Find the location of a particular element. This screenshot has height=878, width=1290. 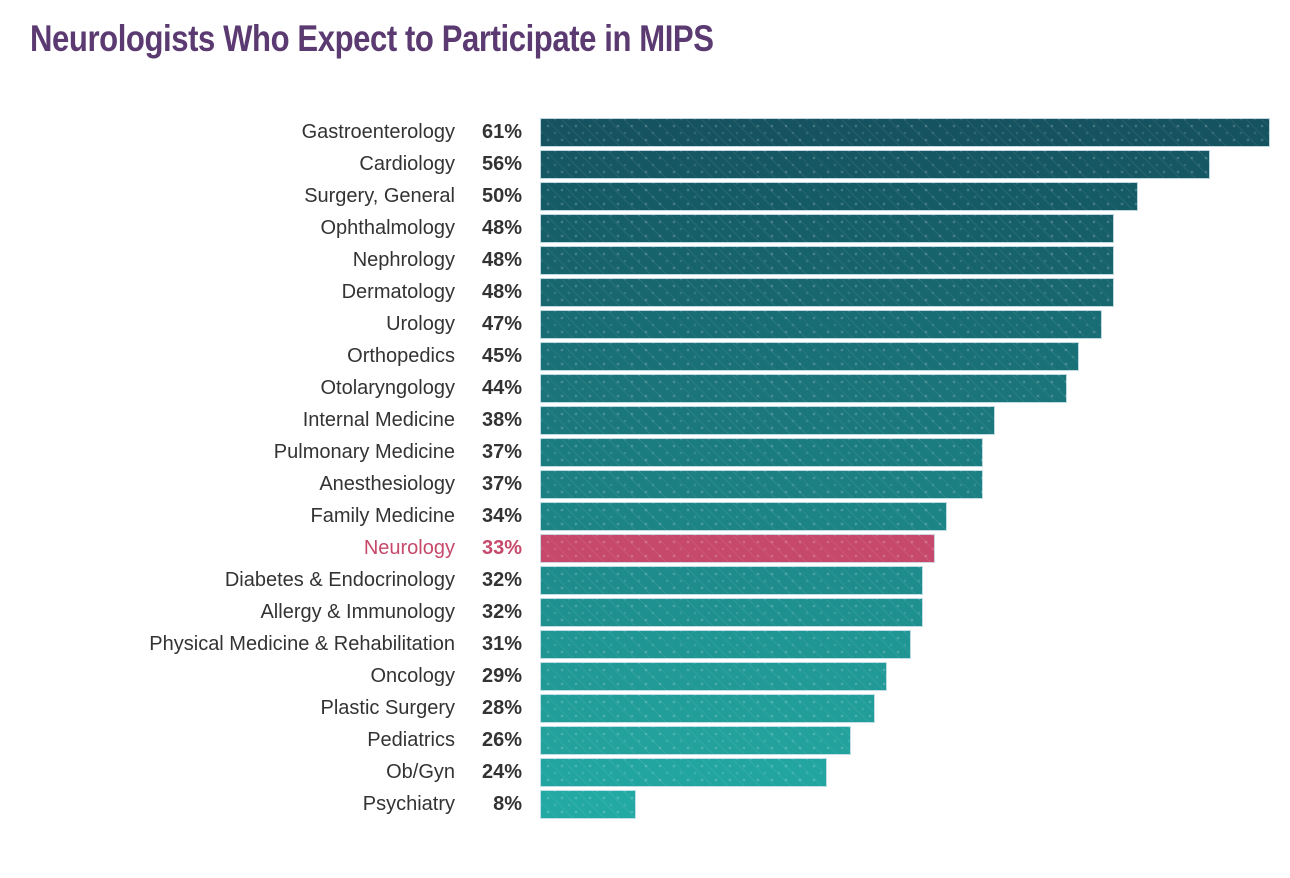

value-label: 31% is located at coordinates (501, 644).